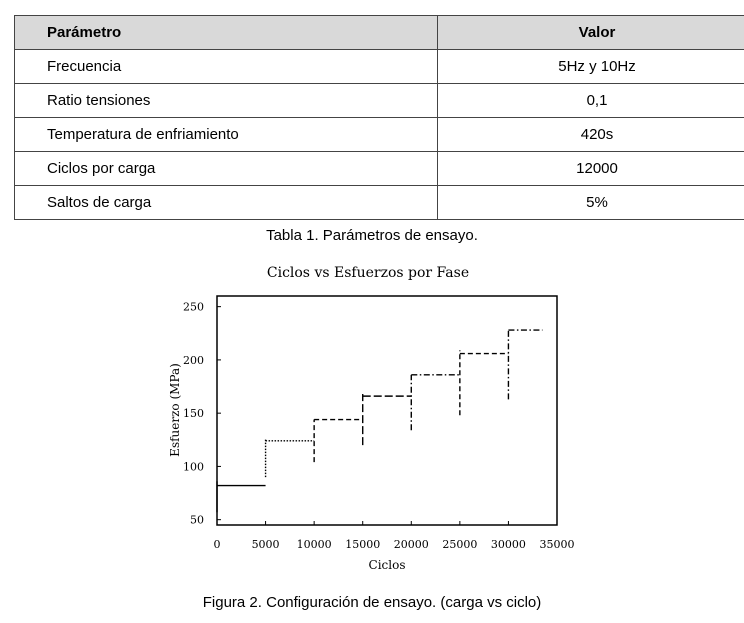  I want to click on header-value: Valor, so click(590, 32).